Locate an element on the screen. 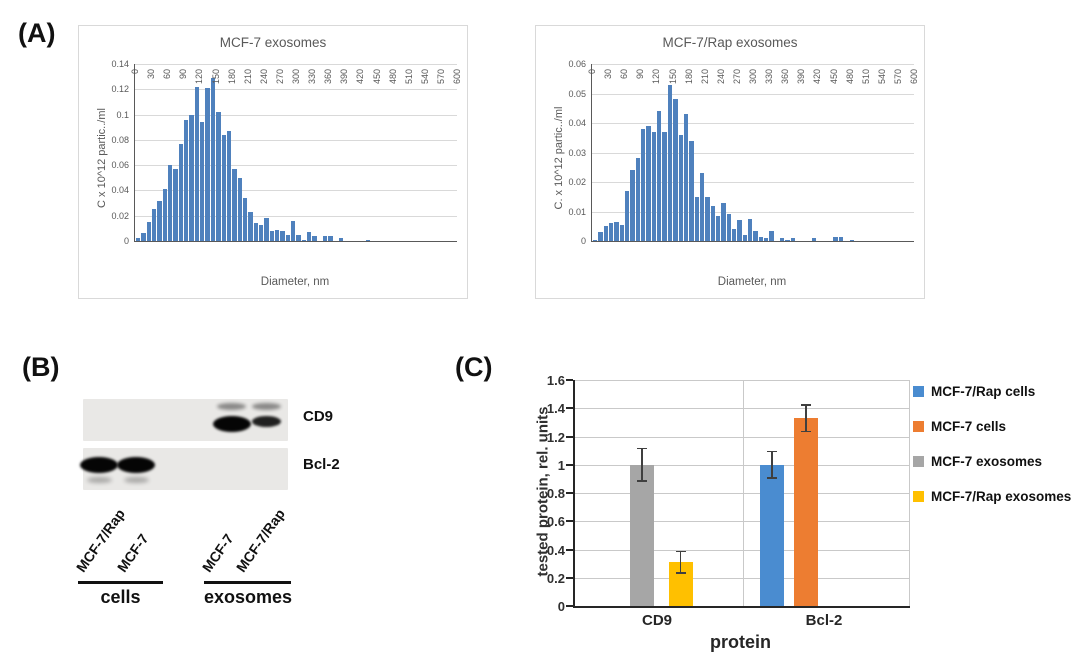 Image resolution: width=1082 pixels, height=660 pixels. blot-band-smear is located at coordinates (136, 480).